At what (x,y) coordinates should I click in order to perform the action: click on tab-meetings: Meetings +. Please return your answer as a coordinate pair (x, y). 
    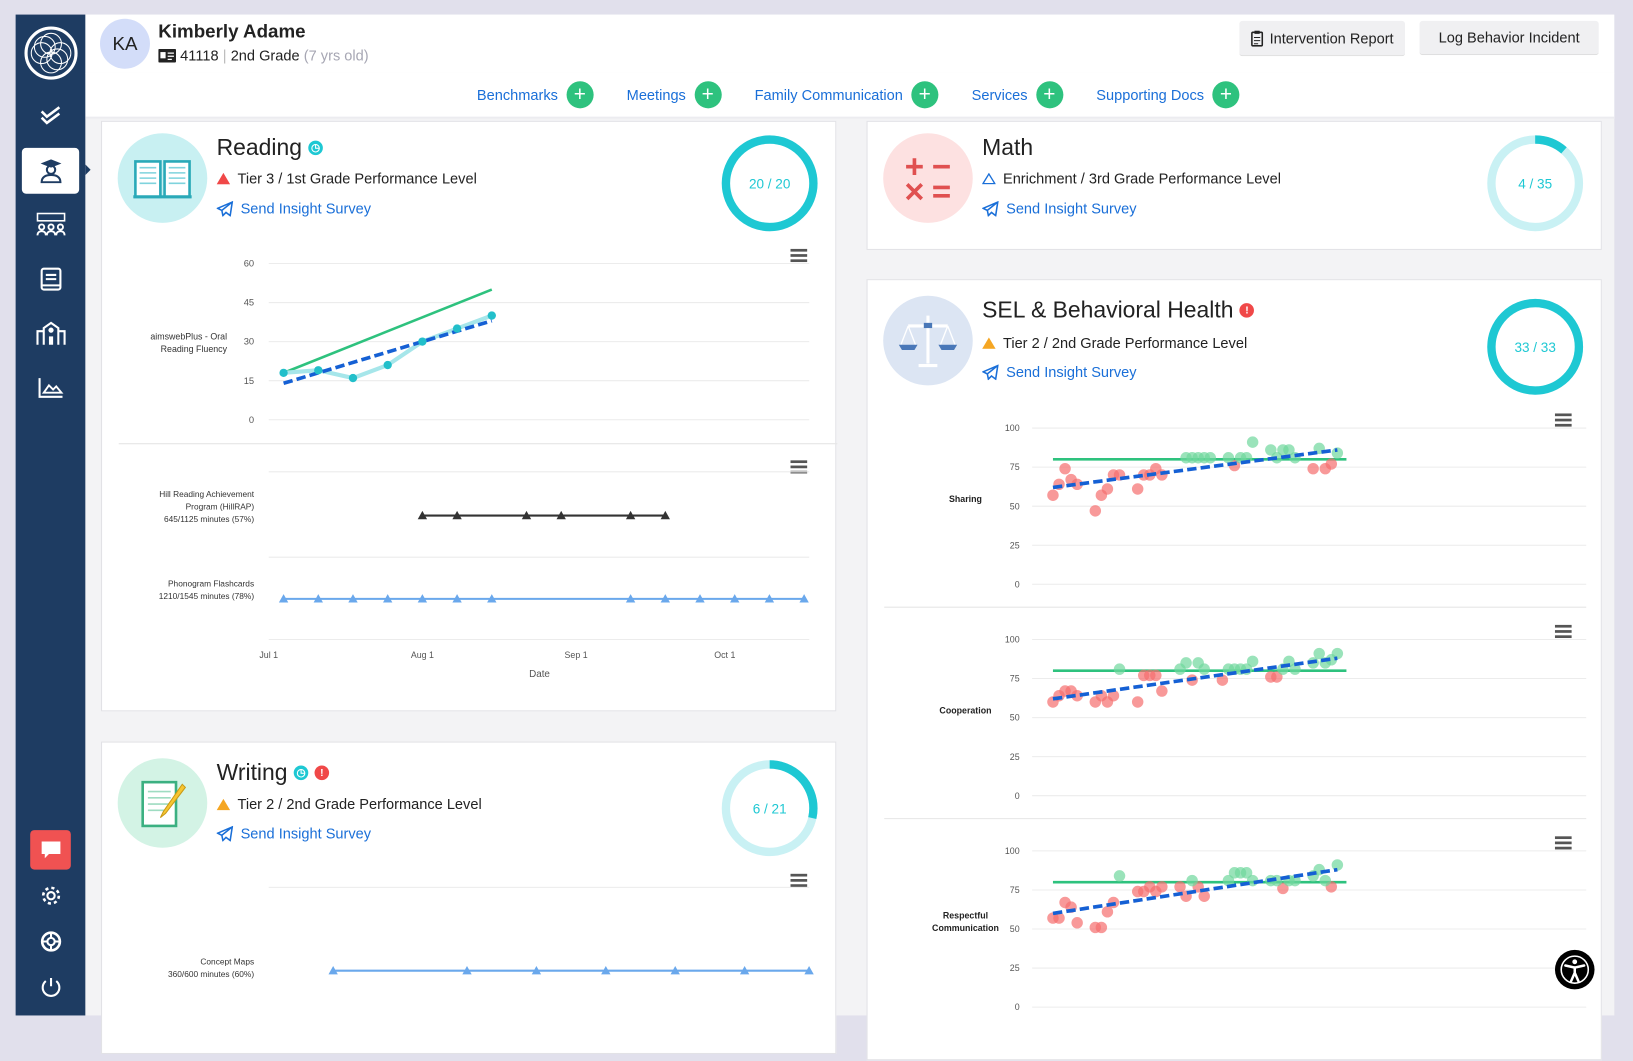
    Looking at the image, I should click on (674, 95).